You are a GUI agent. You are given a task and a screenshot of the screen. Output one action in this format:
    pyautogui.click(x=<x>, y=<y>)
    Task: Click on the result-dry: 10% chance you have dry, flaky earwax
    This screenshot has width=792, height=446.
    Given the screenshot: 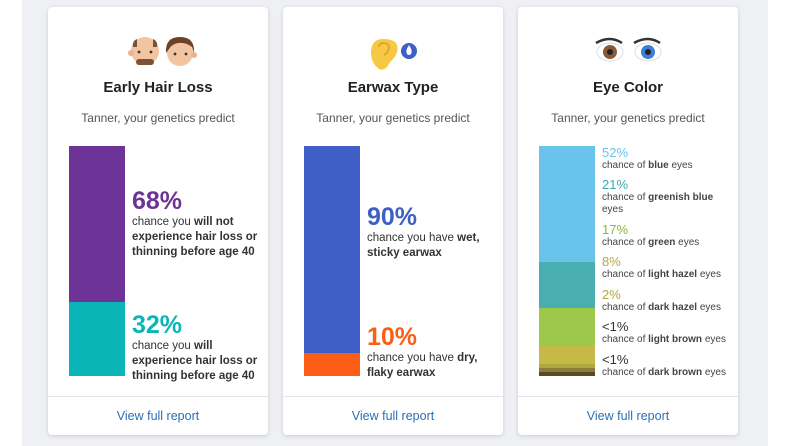 What is the action you would take?
    pyautogui.click(x=434, y=352)
    